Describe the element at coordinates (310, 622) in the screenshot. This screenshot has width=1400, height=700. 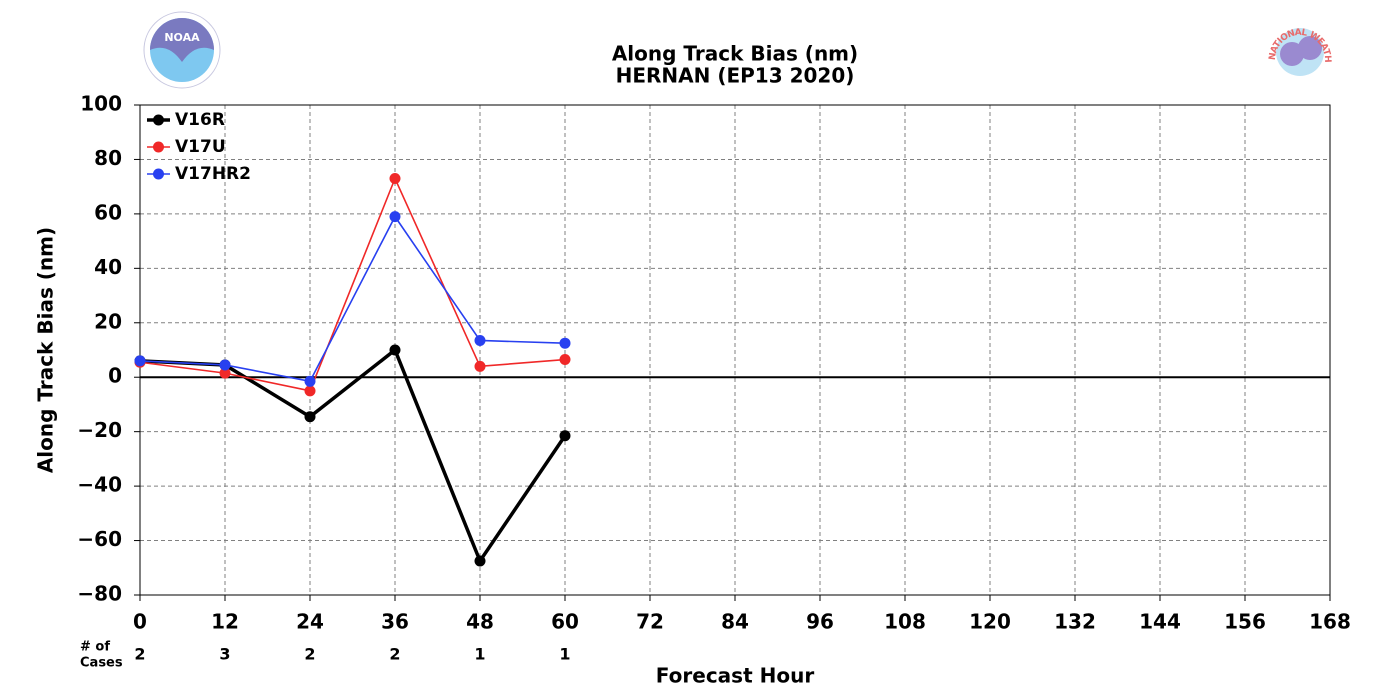
I see `x-tick-label: 24` at that location.